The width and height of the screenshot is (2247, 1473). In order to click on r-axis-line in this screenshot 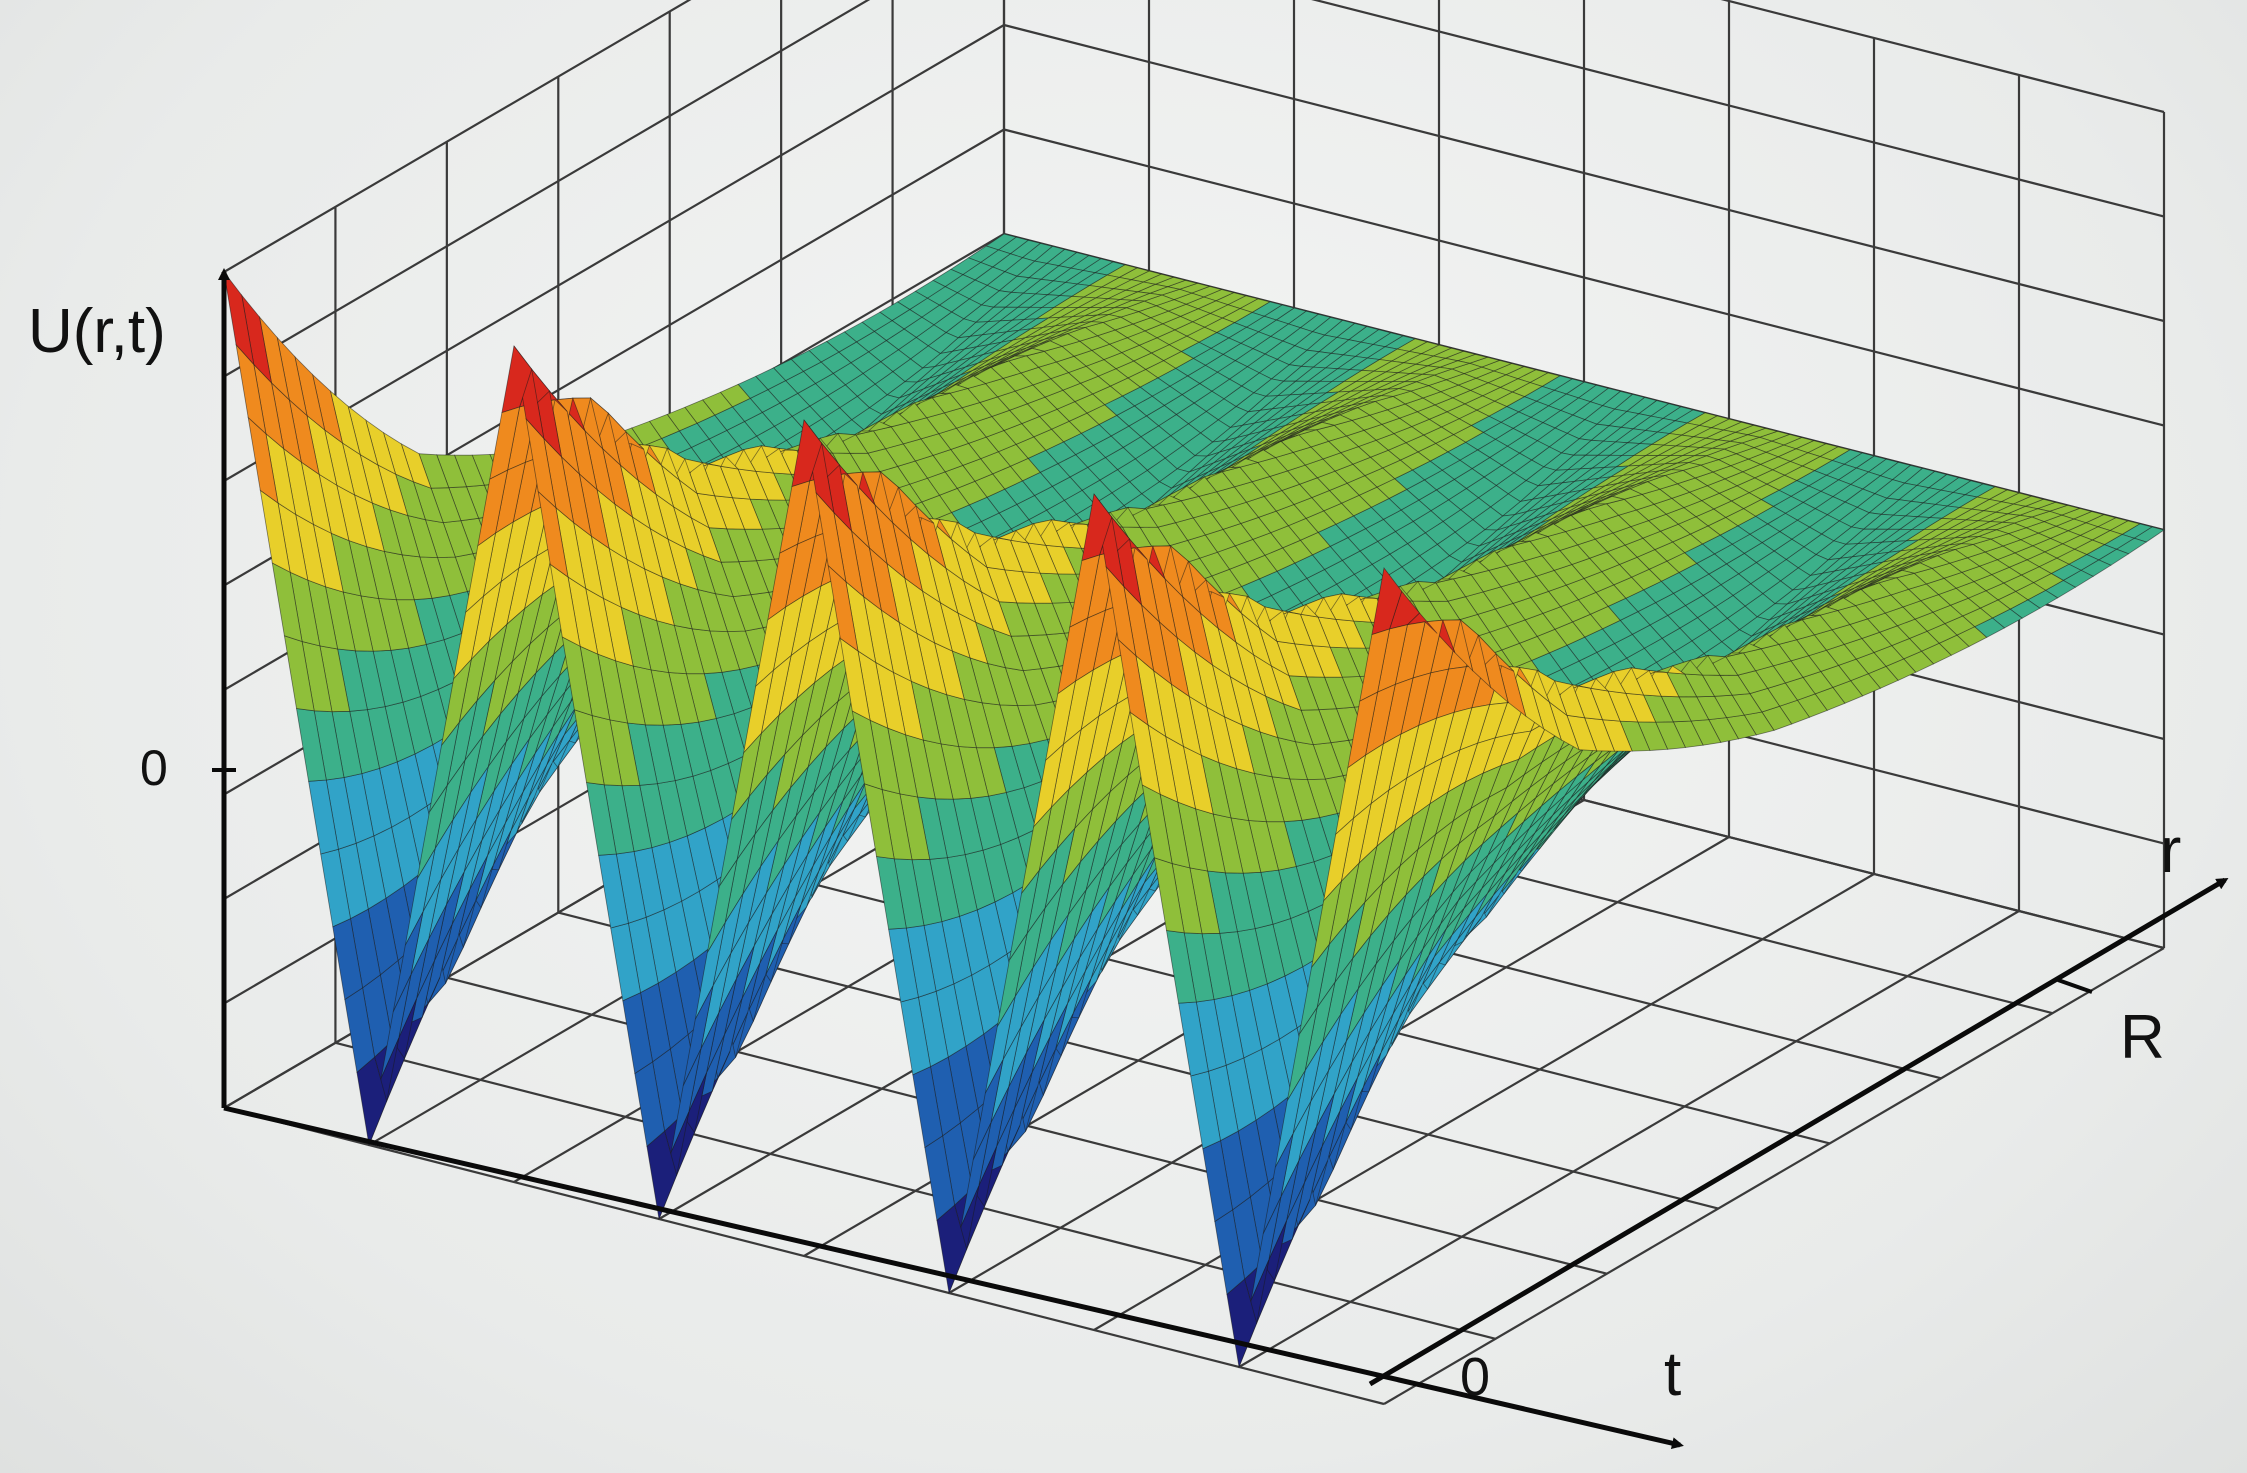, I will do `click(1798, 1132)`.